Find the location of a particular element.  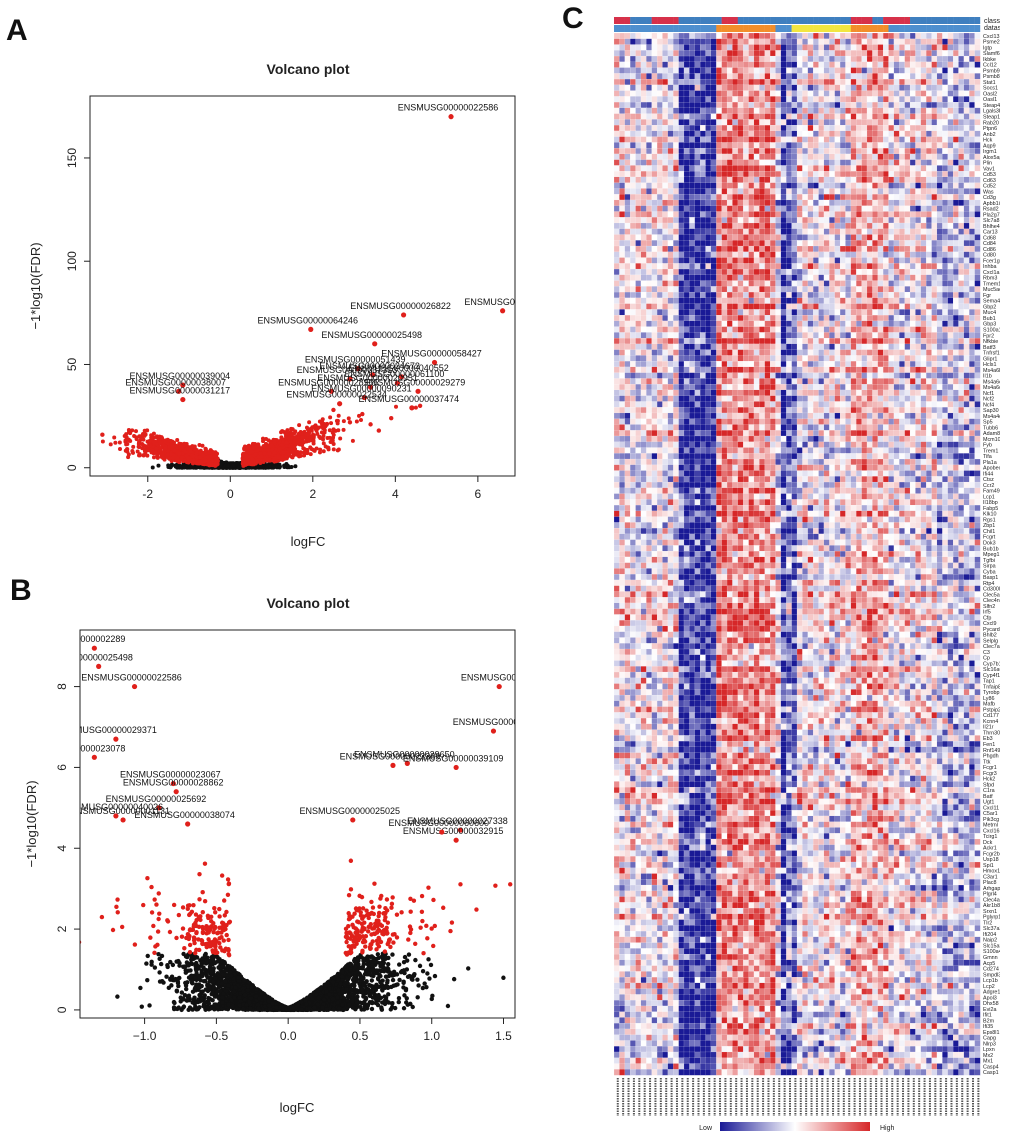

point-label: ENSMUSG00000051439 is located at coordinates (355, 360).